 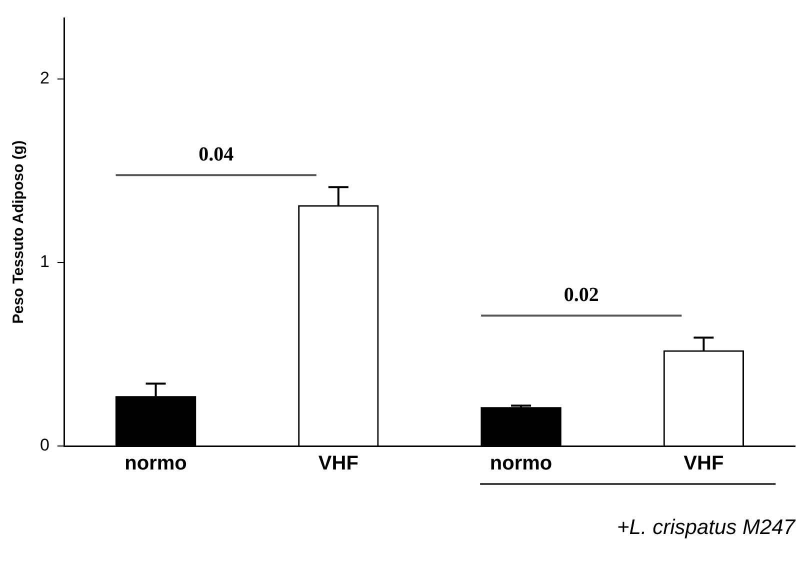 I want to click on annotation: 0.04, so click(x=216, y=154).